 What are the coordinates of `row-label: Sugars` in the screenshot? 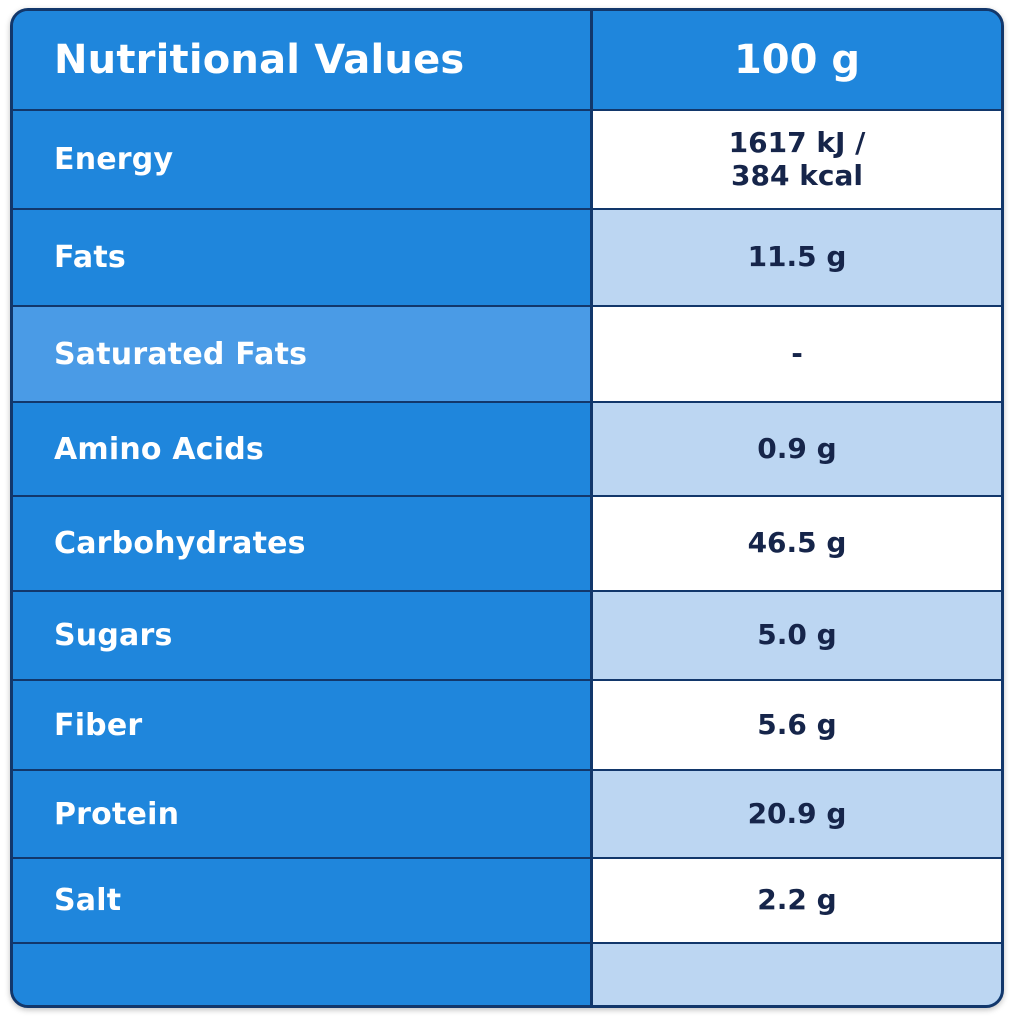 It's located at (303, 635).